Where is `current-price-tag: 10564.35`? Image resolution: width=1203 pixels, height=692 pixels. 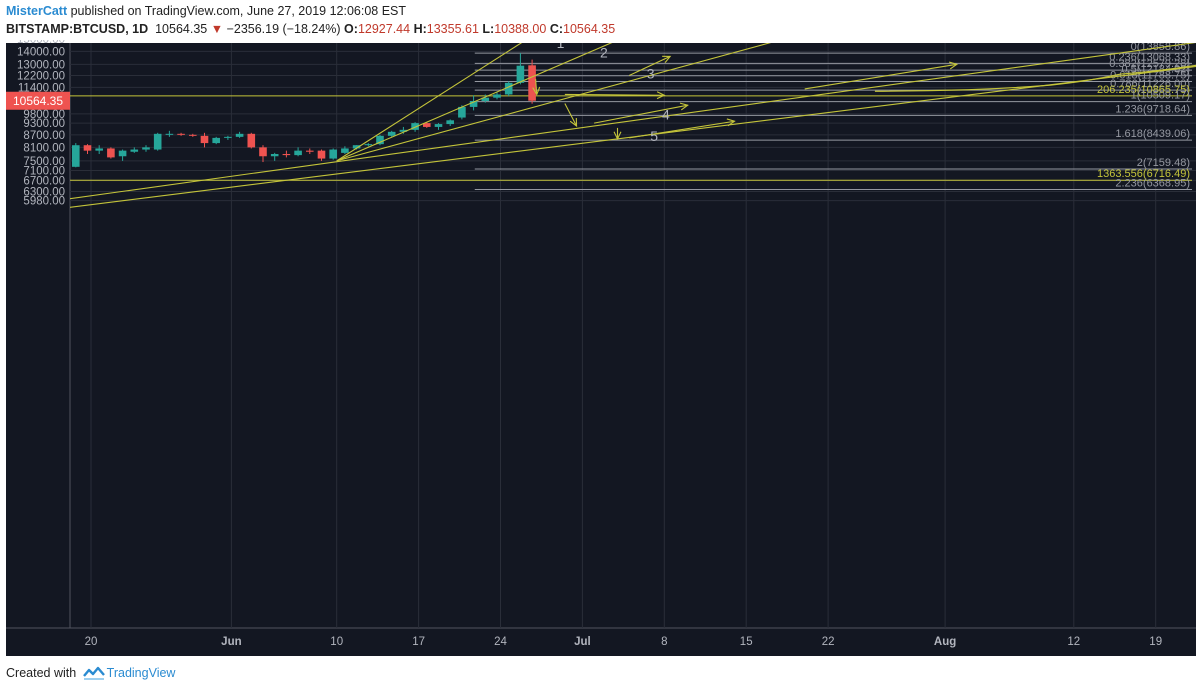
current-price-tag: 10564.35 is located at coordinates (38, 100).